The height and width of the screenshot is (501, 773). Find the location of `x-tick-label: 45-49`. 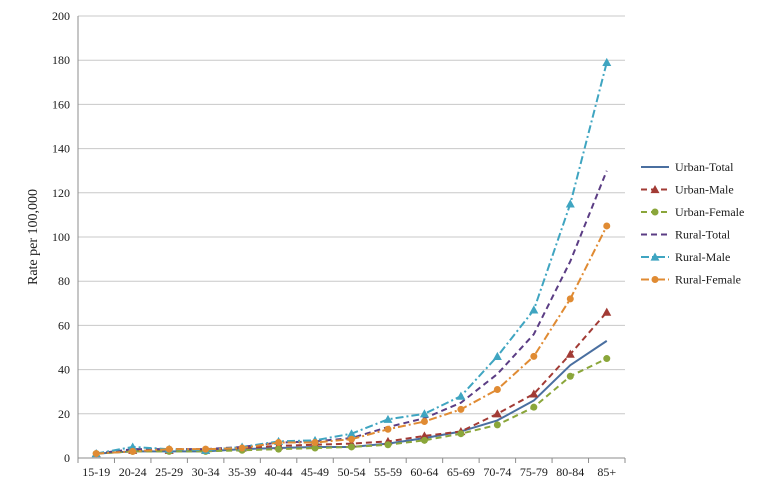

x-tick-label: 45-49 is located at coordinates (315, 472).